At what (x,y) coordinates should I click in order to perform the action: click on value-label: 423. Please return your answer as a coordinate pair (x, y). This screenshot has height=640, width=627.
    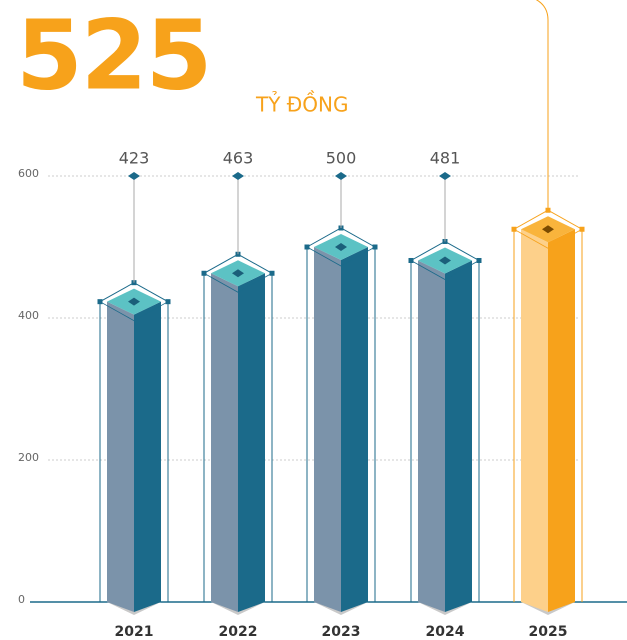
    Looking at the image, I should click on (134, 158).